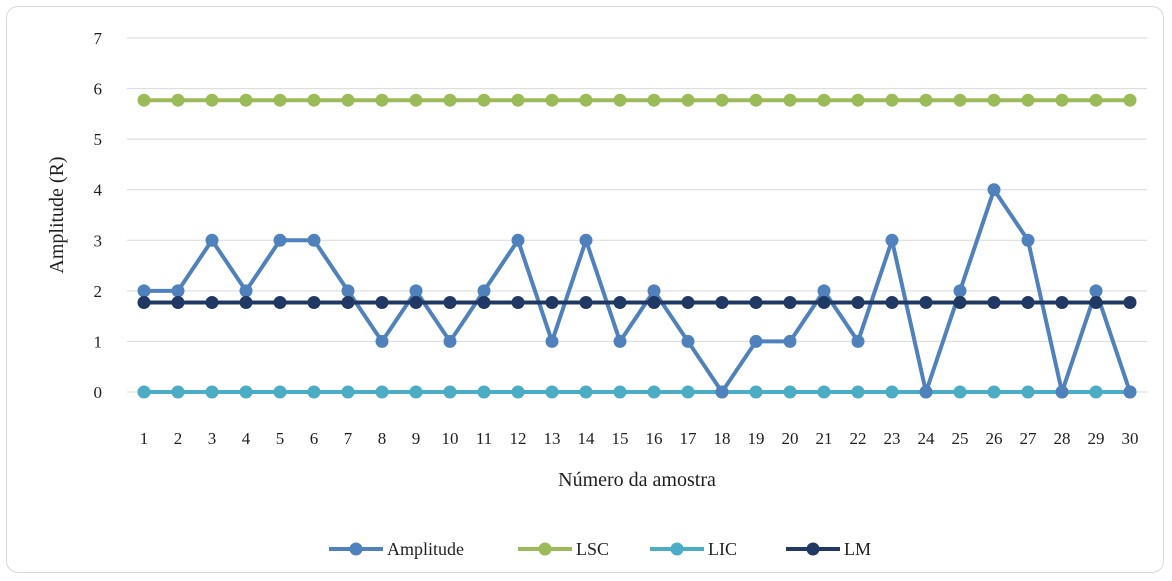 The width and height of the screenshot is (1172, 581). What do you see at coordinates (756, 438) in the screenshot?
I see `x-tick-label: 19` at bounding box center [756, 438].